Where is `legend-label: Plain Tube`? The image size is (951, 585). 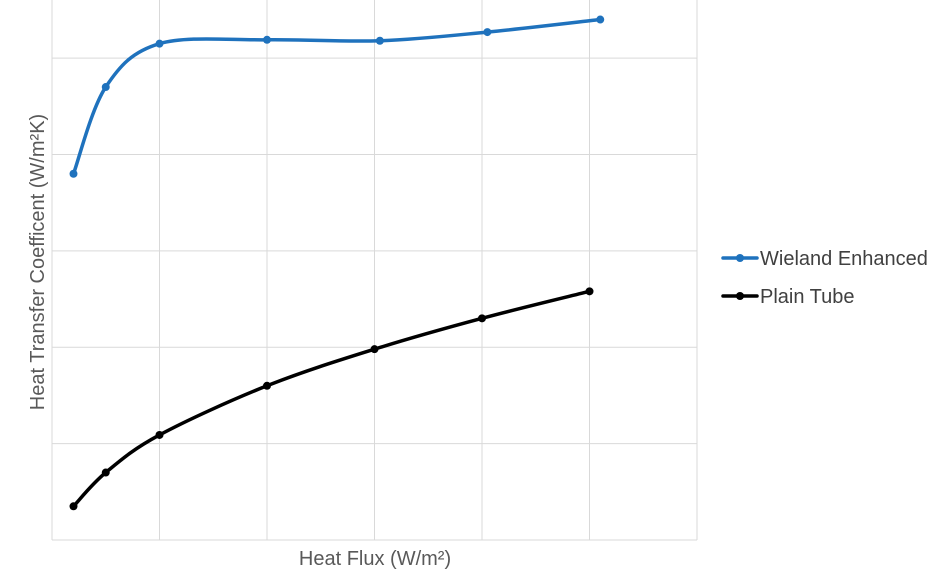
legend-label: Plain Tube is located at coordinates (807, 297).